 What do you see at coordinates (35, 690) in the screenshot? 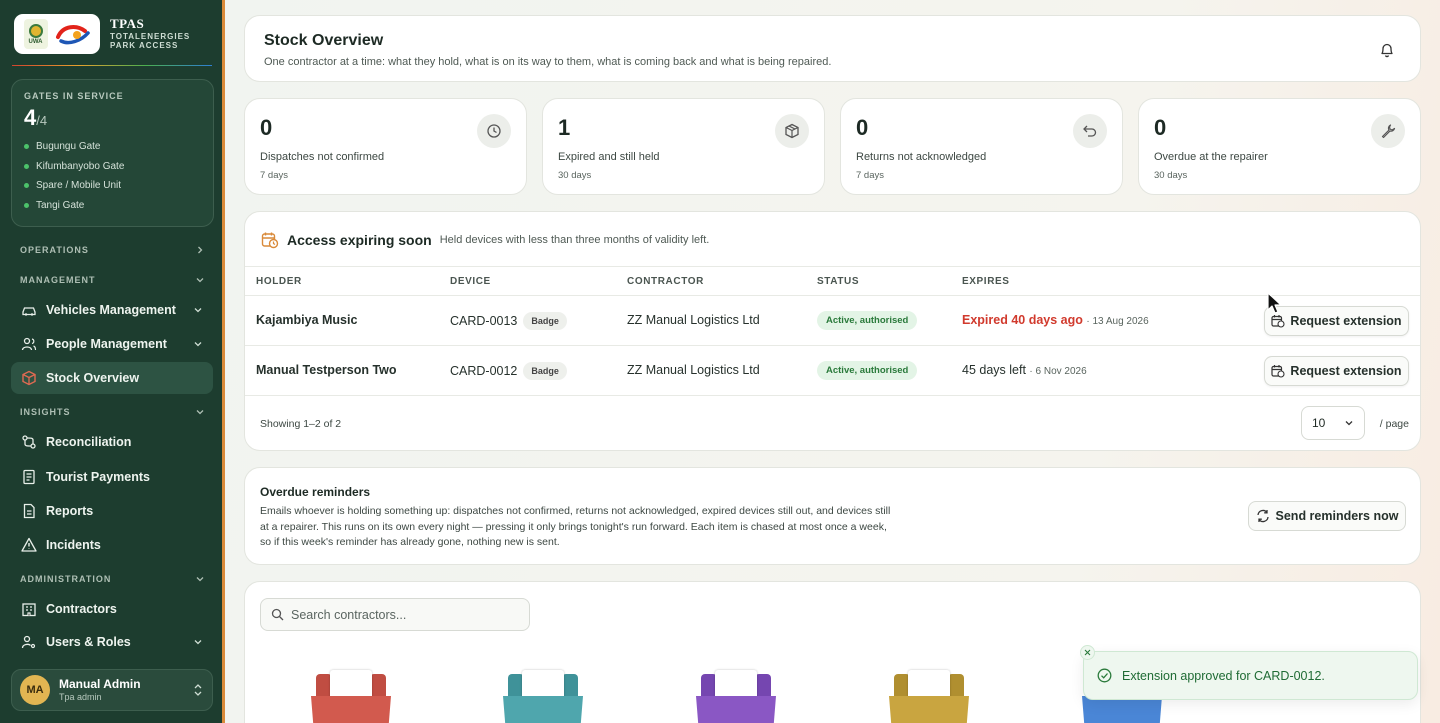
I see `avatar: MA` at bounding box center [35, 690].